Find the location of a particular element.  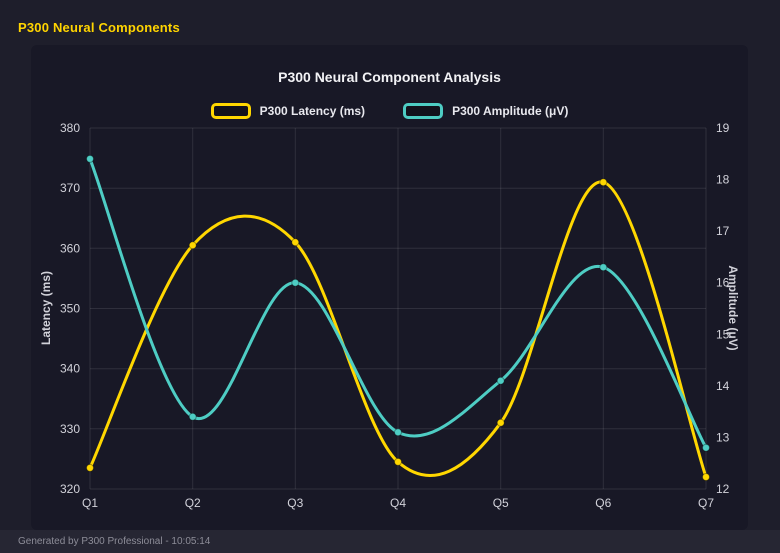

chart-title: P300 Neural Component Analysis is located at coordinates (389, 77).